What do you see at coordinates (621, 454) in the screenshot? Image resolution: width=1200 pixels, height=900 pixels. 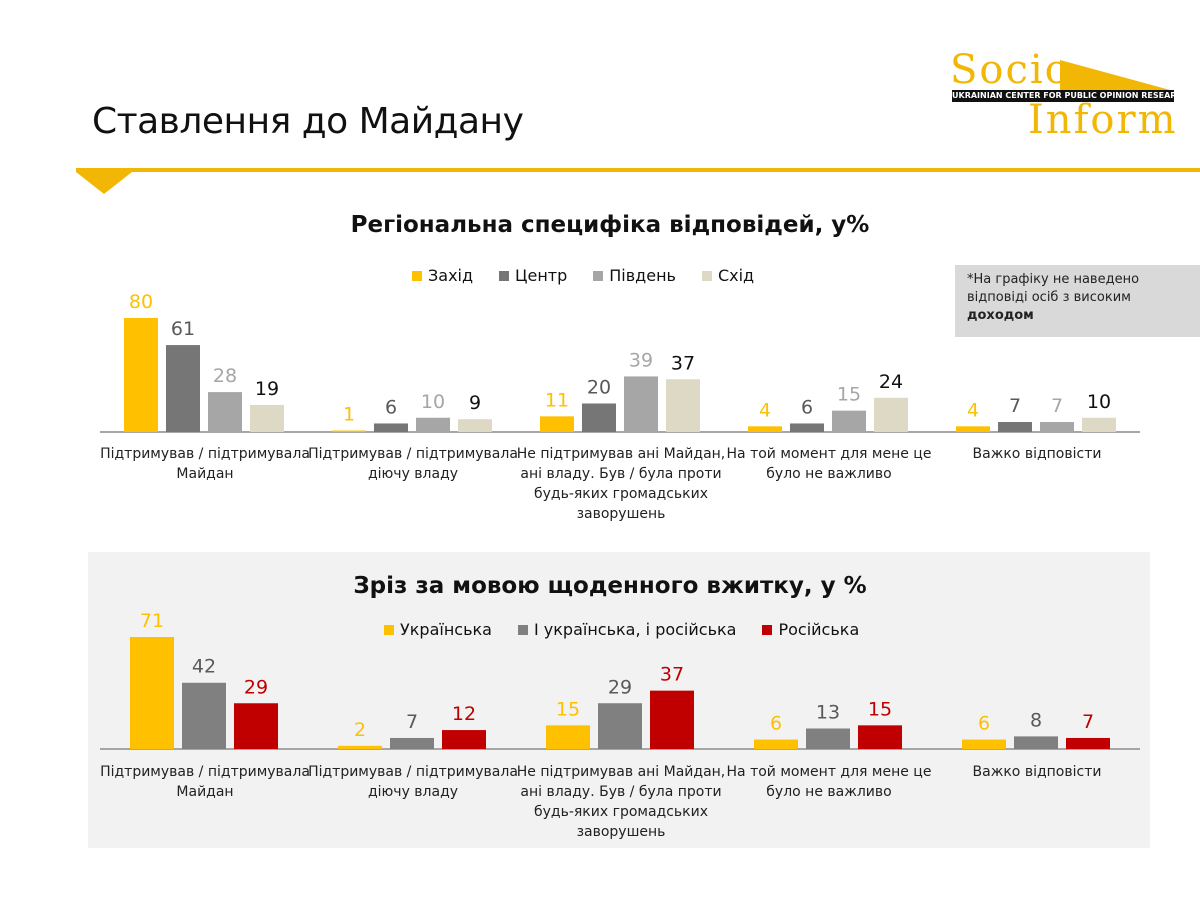 I see `chart1-category-label-line: Не підтримував ані Майдан,` at bounding box center [621, 454].